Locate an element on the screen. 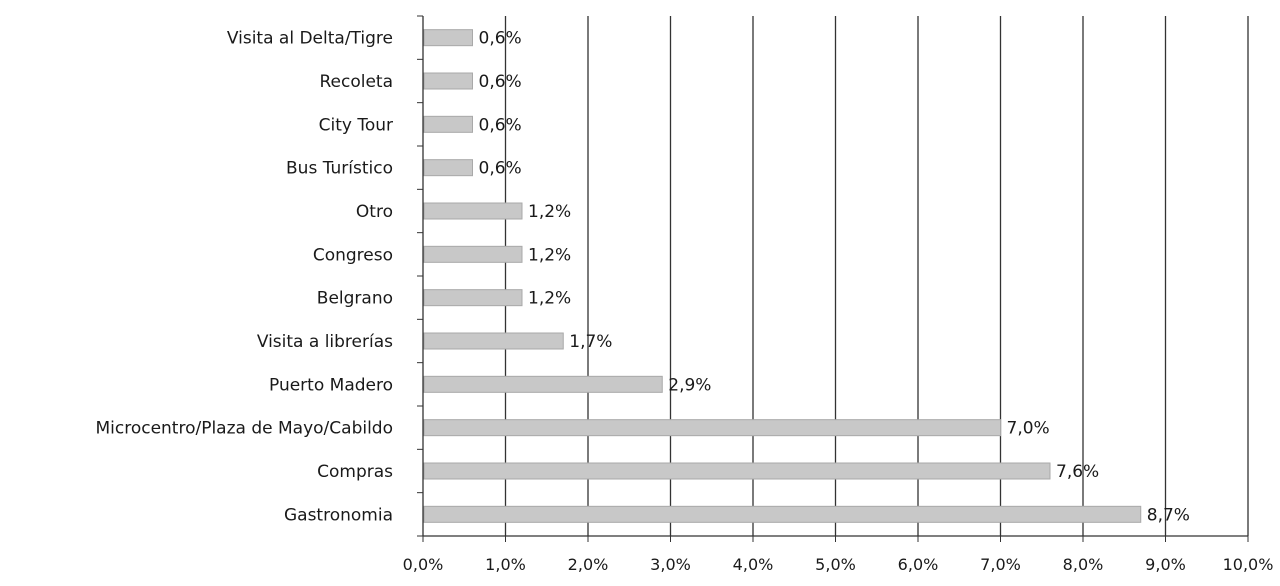  bar-congreso is located at coordinates (473, 254).